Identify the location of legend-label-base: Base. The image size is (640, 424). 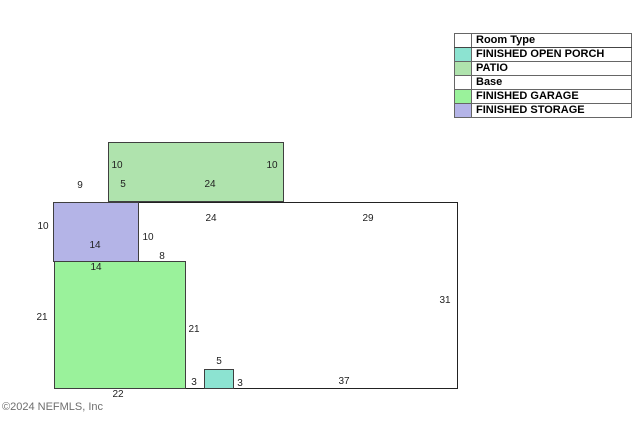
(551, 82).